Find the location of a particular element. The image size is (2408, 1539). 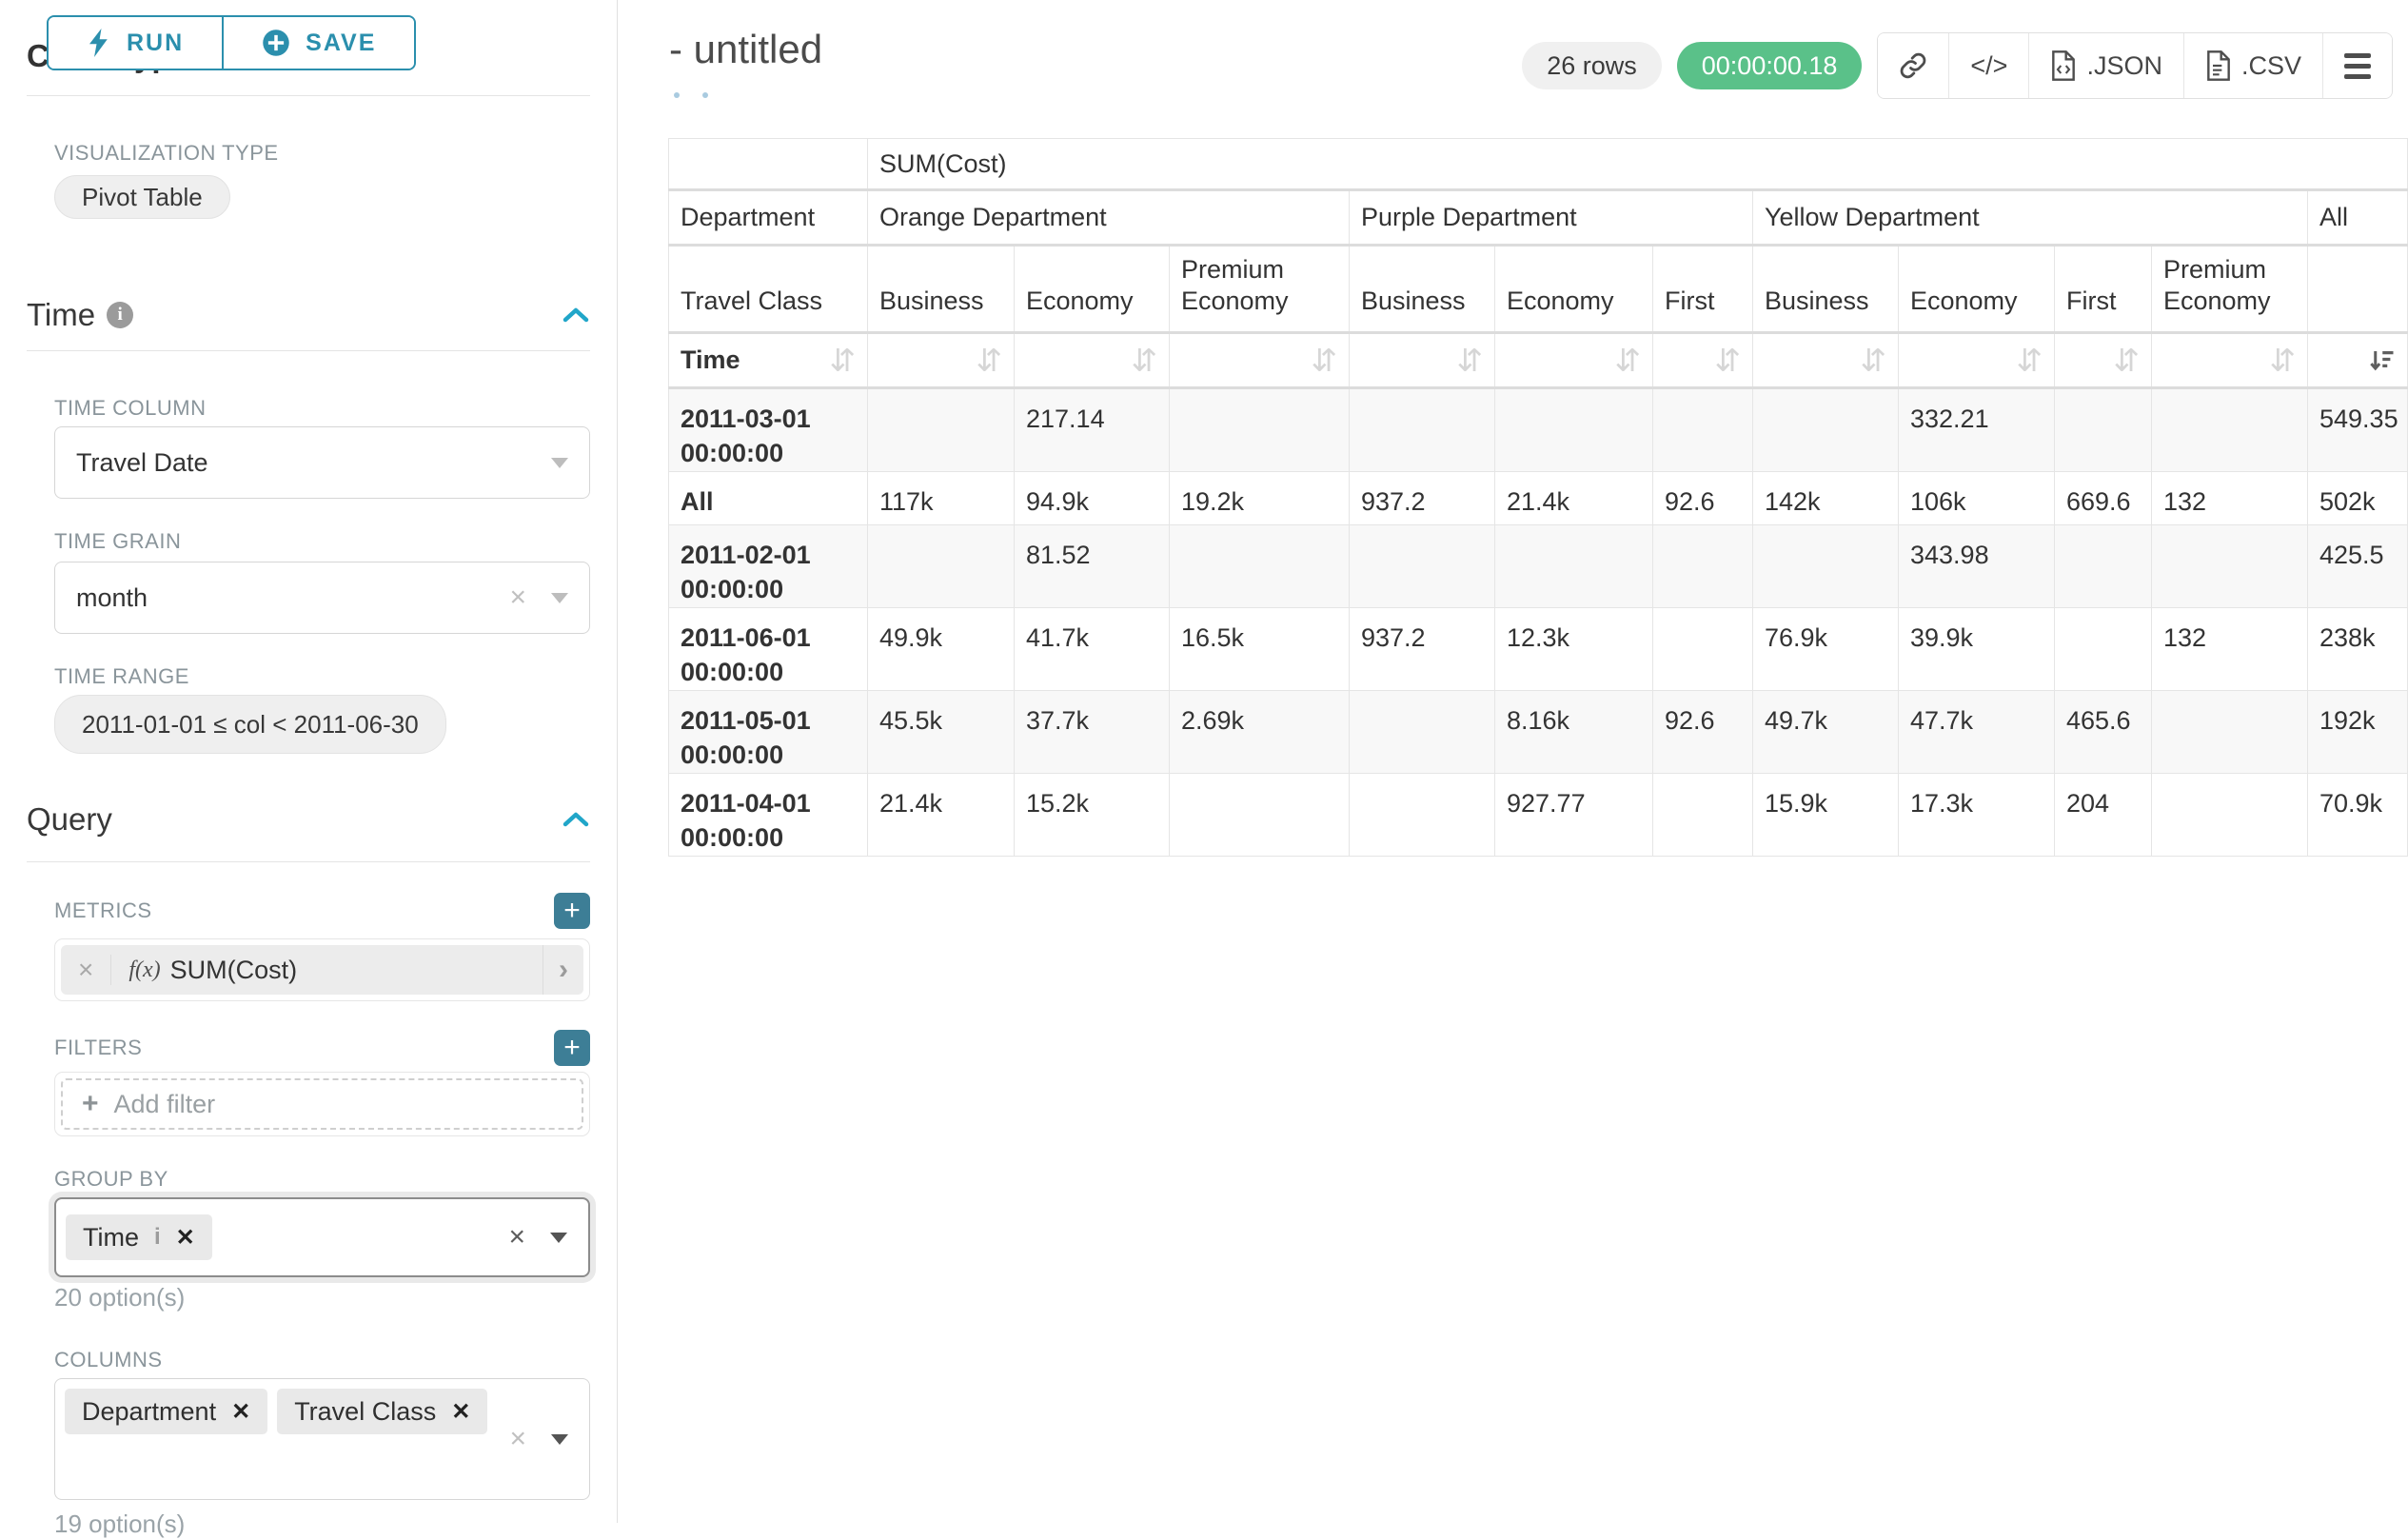

chart-title: - untitled is located at coordinates (746, 49).